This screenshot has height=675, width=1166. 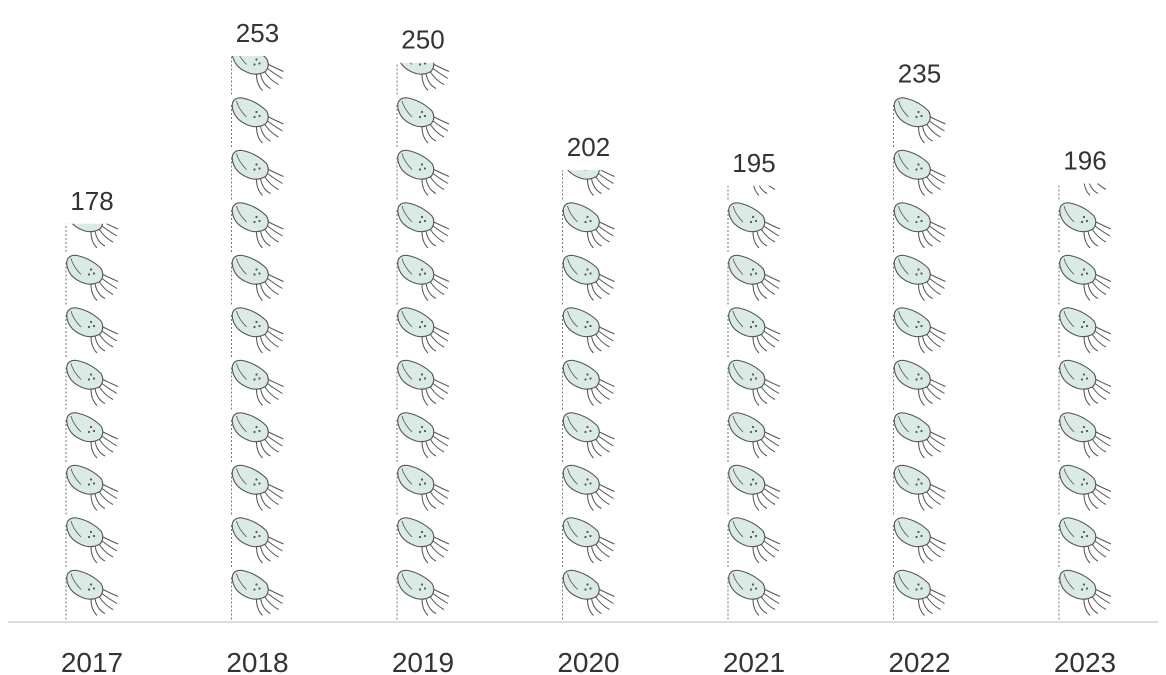 I want to click on data-label-2022: 235, so click(x=919, y=73).